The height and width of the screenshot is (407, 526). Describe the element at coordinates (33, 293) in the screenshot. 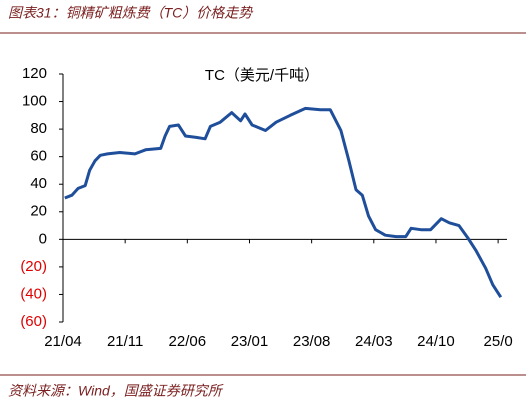

I see `y-tick-label: (40)` at that location.